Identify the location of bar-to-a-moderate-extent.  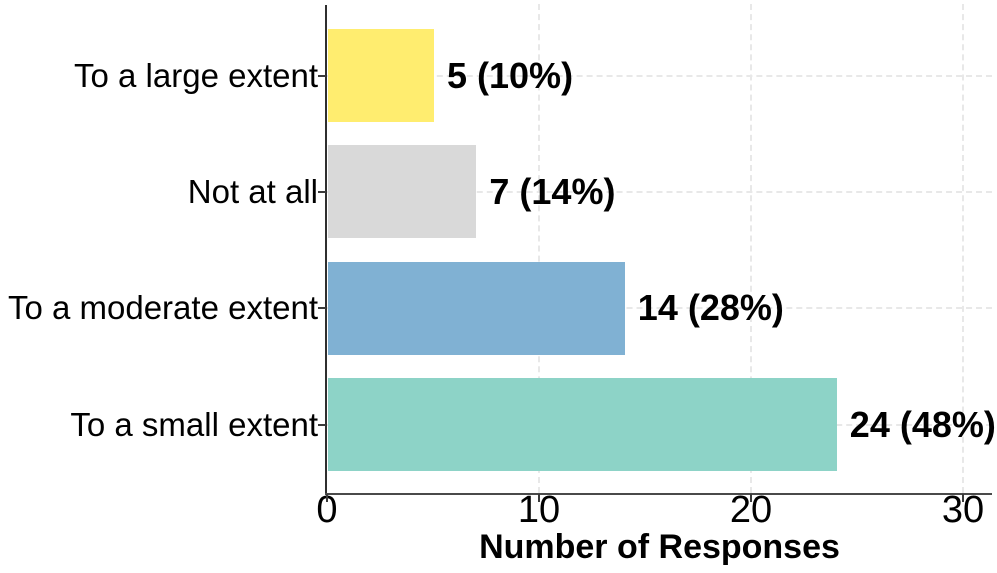
(476, 308).